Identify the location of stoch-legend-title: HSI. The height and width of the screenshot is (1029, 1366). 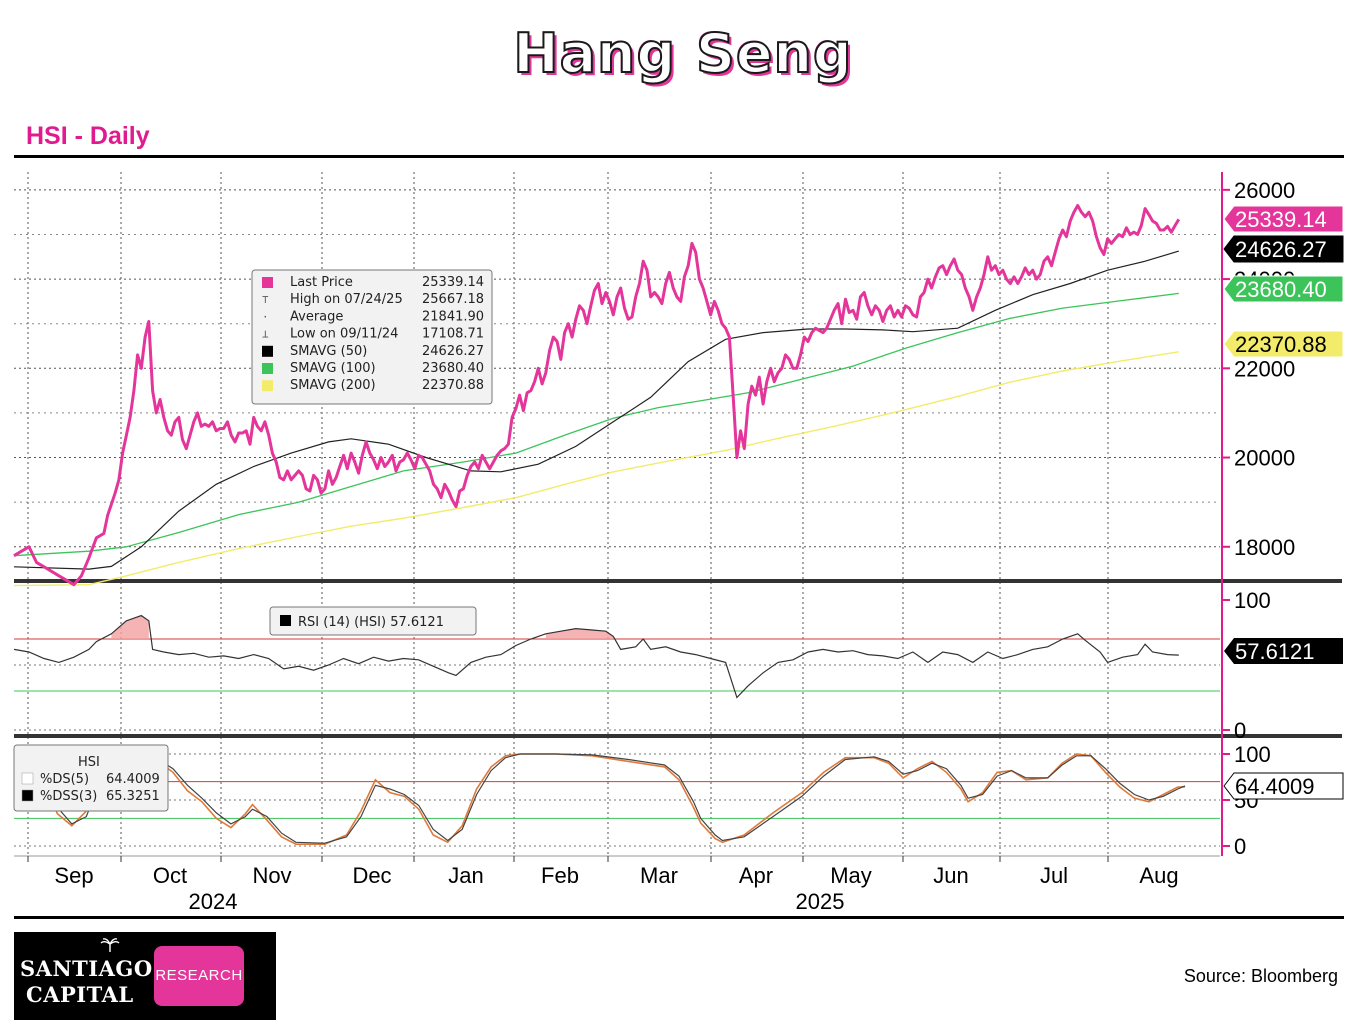
(89, 762).